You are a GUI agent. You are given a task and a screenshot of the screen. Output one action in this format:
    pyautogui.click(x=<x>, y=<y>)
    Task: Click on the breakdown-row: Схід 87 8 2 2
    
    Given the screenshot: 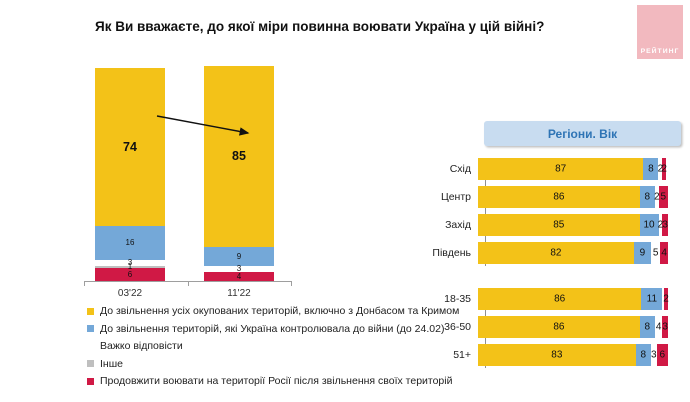 What is the action you would take?
    pyautogui.click(x=547, y=169)
    